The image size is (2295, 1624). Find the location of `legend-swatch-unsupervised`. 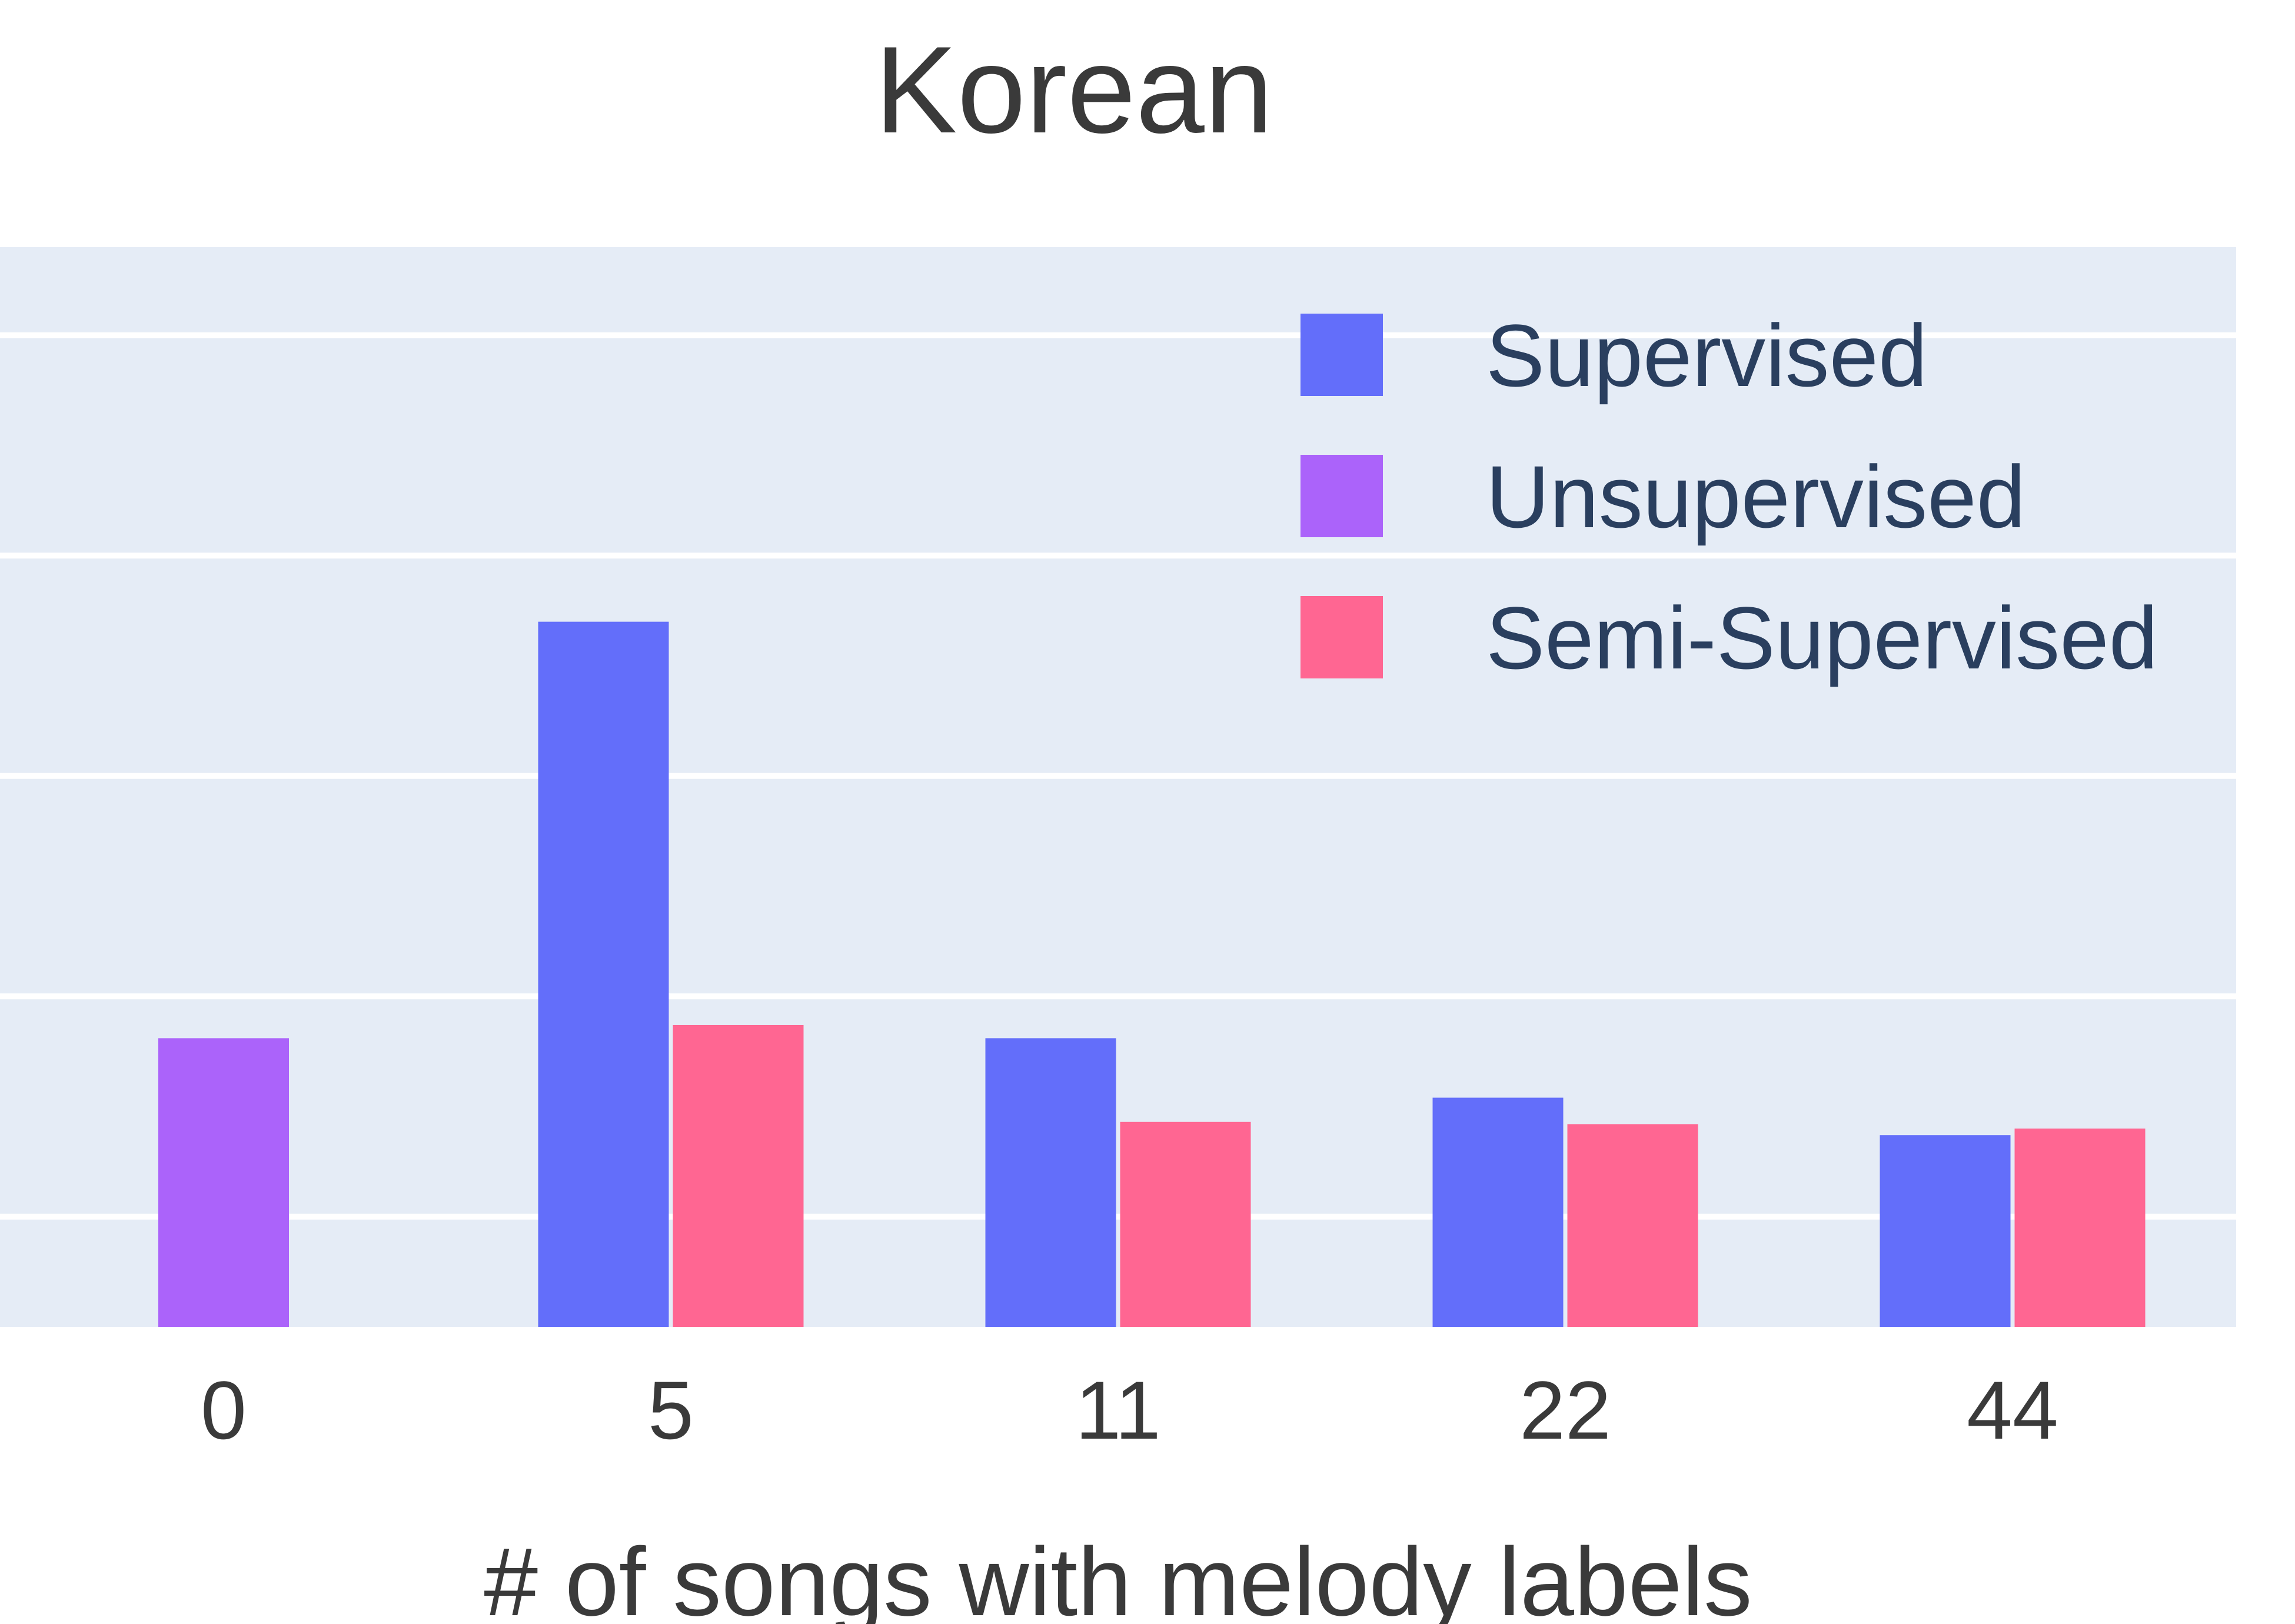

legend-swatch-unsupervised is located at coordinates (1341, 496).